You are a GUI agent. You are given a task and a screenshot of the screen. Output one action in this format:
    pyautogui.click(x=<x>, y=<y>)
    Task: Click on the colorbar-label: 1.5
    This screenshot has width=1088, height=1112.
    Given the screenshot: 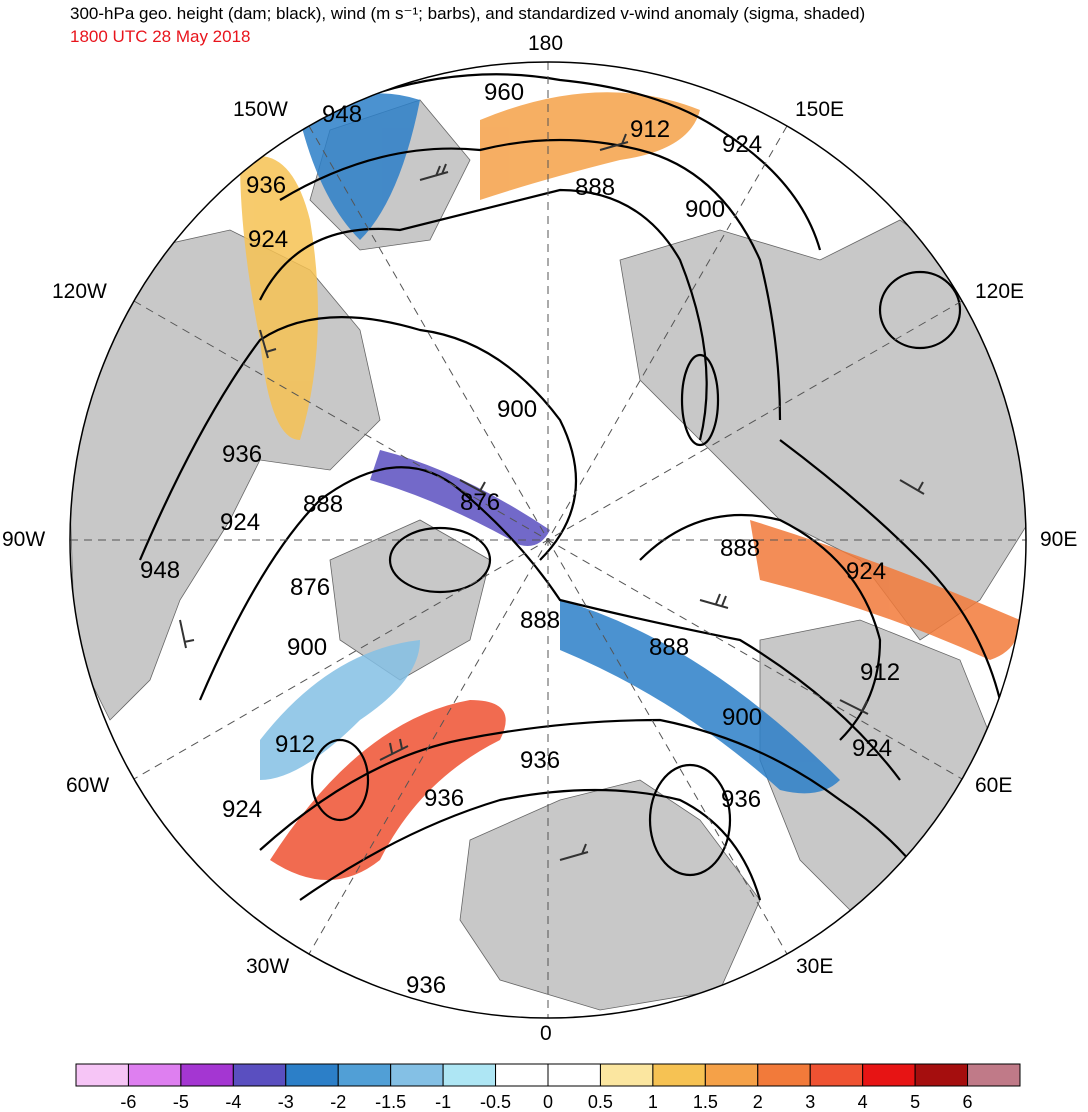 What is the action you would take?
    pyautogui.click(x=705, y=1102)
    